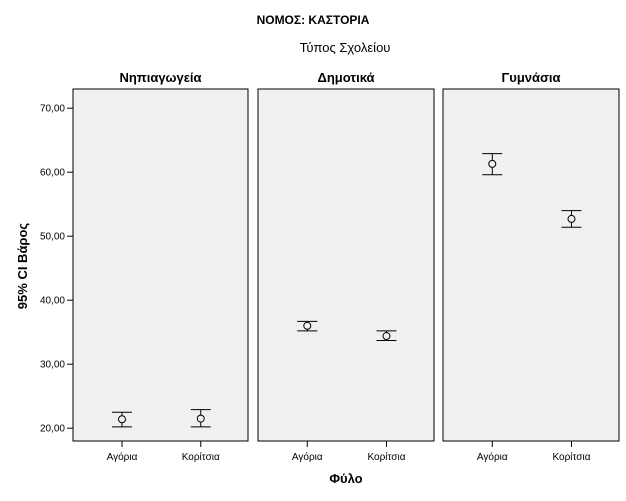 The image size is (626, 501). I want to click on y-tick-label: 60,00, so click(52, 173).